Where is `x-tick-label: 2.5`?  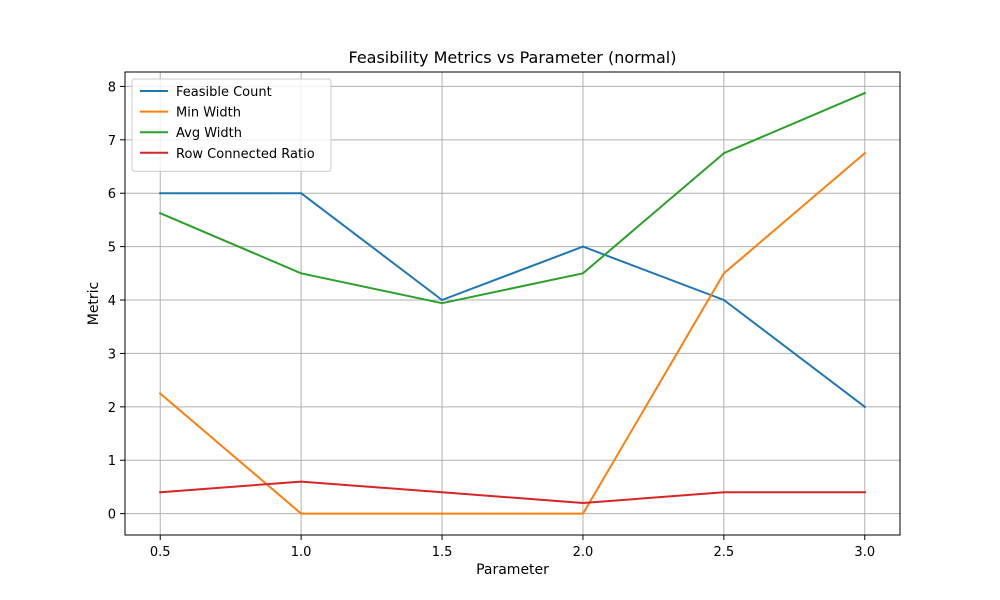
x-tick-label: 2.5 is located at coordinates (724, 552).